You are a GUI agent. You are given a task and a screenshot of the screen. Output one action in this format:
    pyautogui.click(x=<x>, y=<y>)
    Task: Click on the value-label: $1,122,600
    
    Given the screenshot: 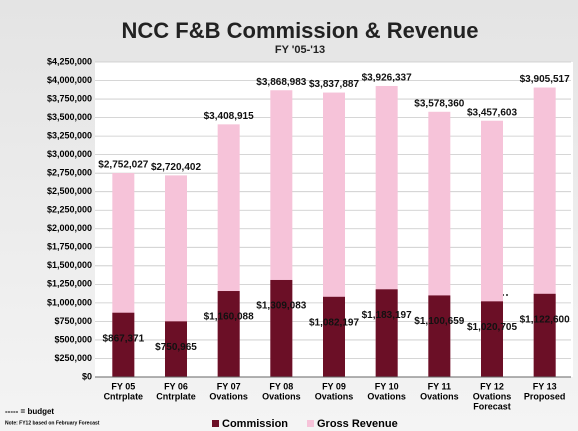 What is the action you would take?
    pyautogui.click(x=545, y=319)
    